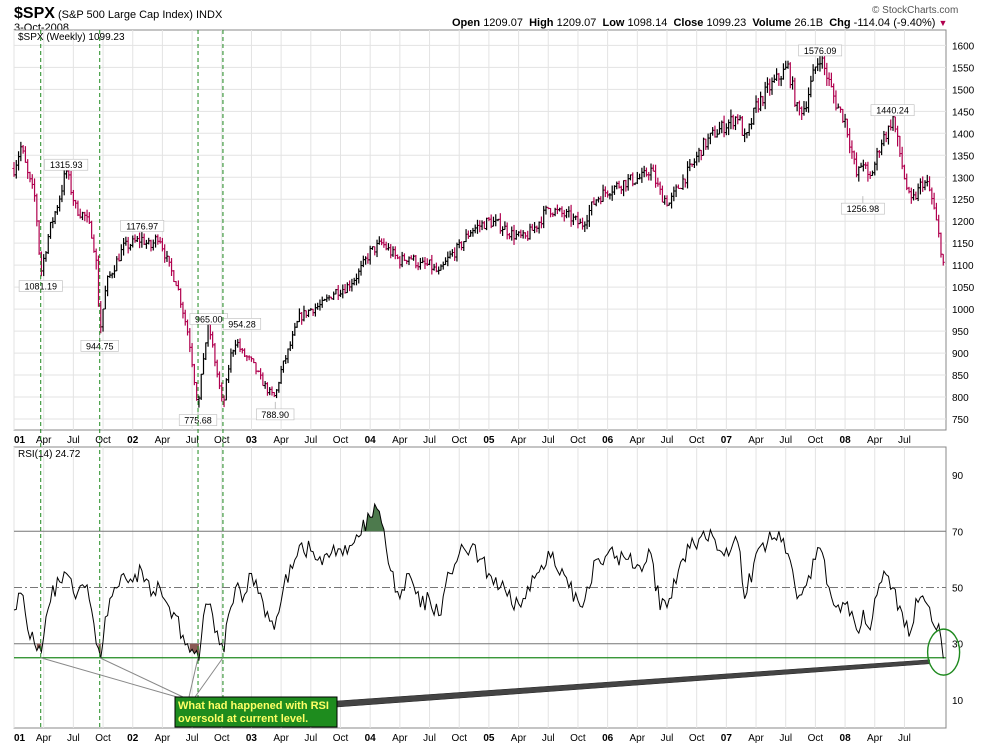 The width and height of the screenshot is (990, 744). I want to click on price-bar, so click(943, 259).